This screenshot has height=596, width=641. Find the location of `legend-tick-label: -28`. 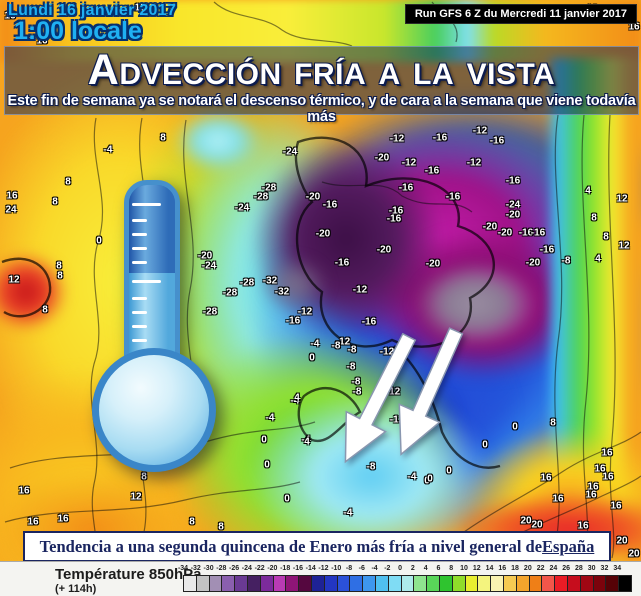

legend-tick-label: -28 is located at coordinates (221, 568).